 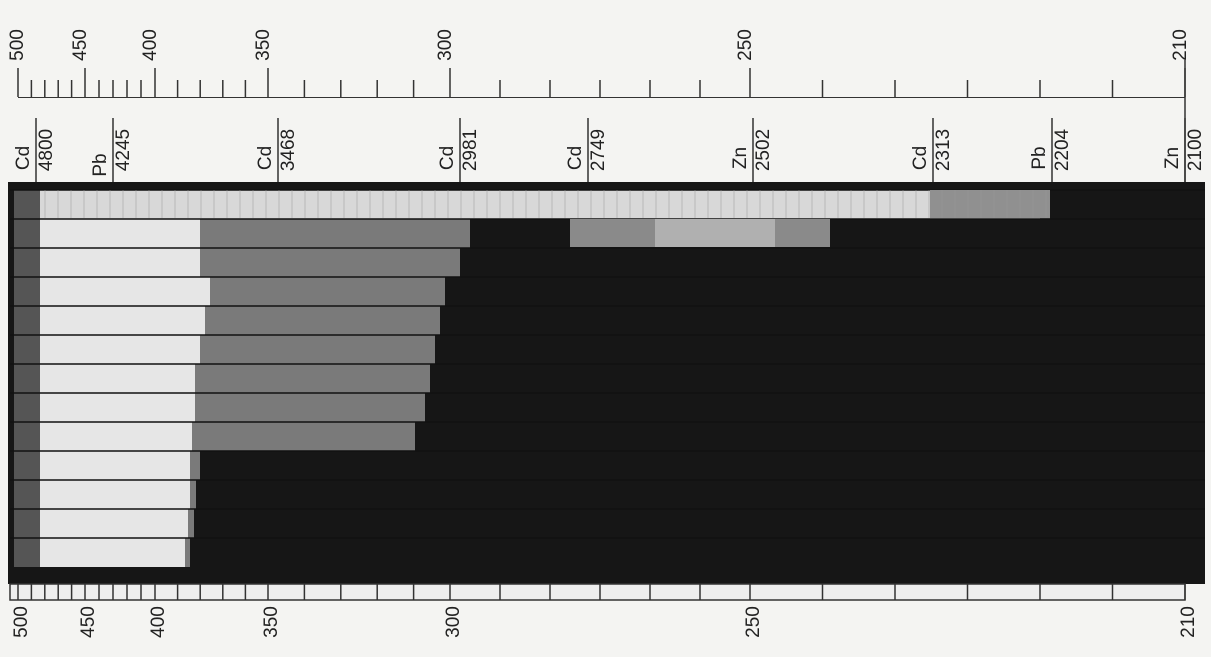 What do you see at coordinates (753, 622) in the screenshot?
I see `bottom-scale-label: 250` at bounding box center [753, 622].